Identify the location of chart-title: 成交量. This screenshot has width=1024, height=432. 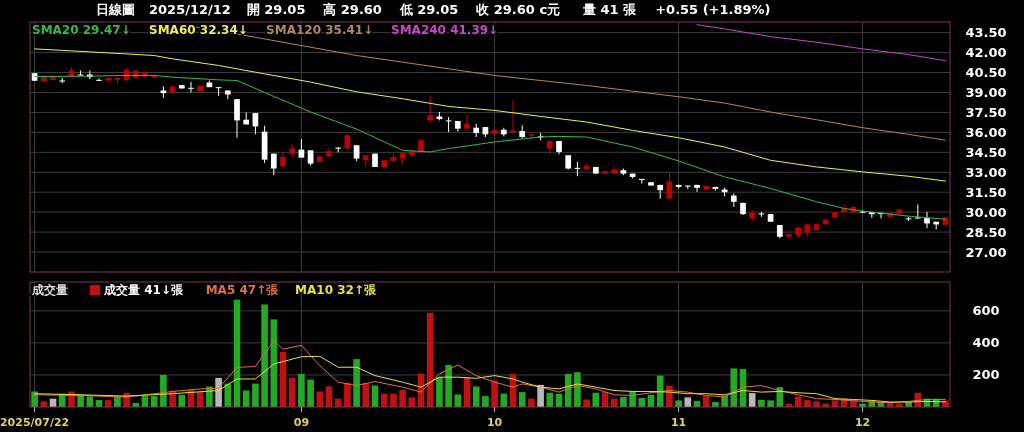
(49, 290).